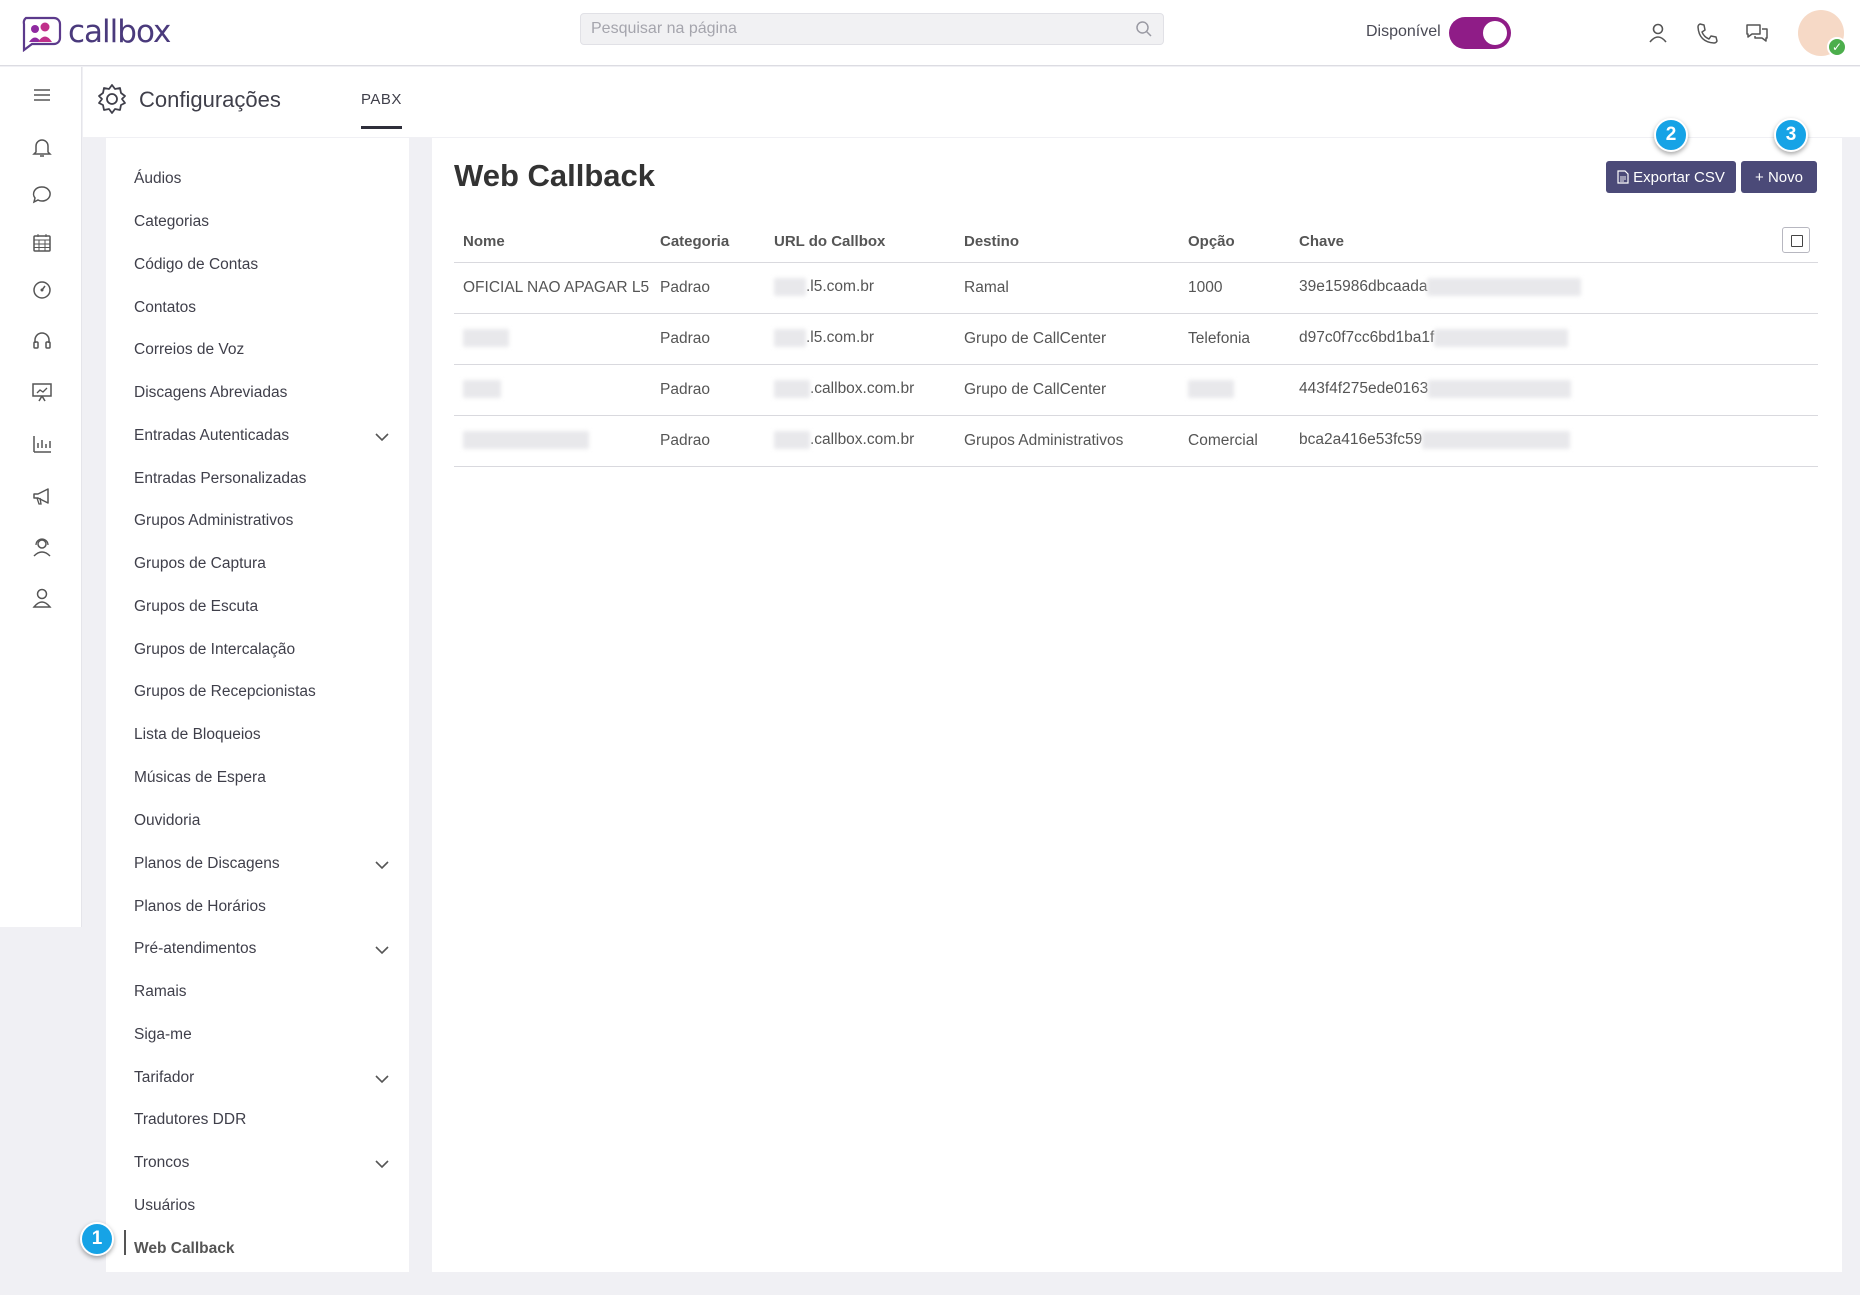 Image resolution: width=1860 pixels, height=1295 pixels. Describe the element at coordinates (171, 221) in the screenshot. I see `menu-item: Categorias` at that location.